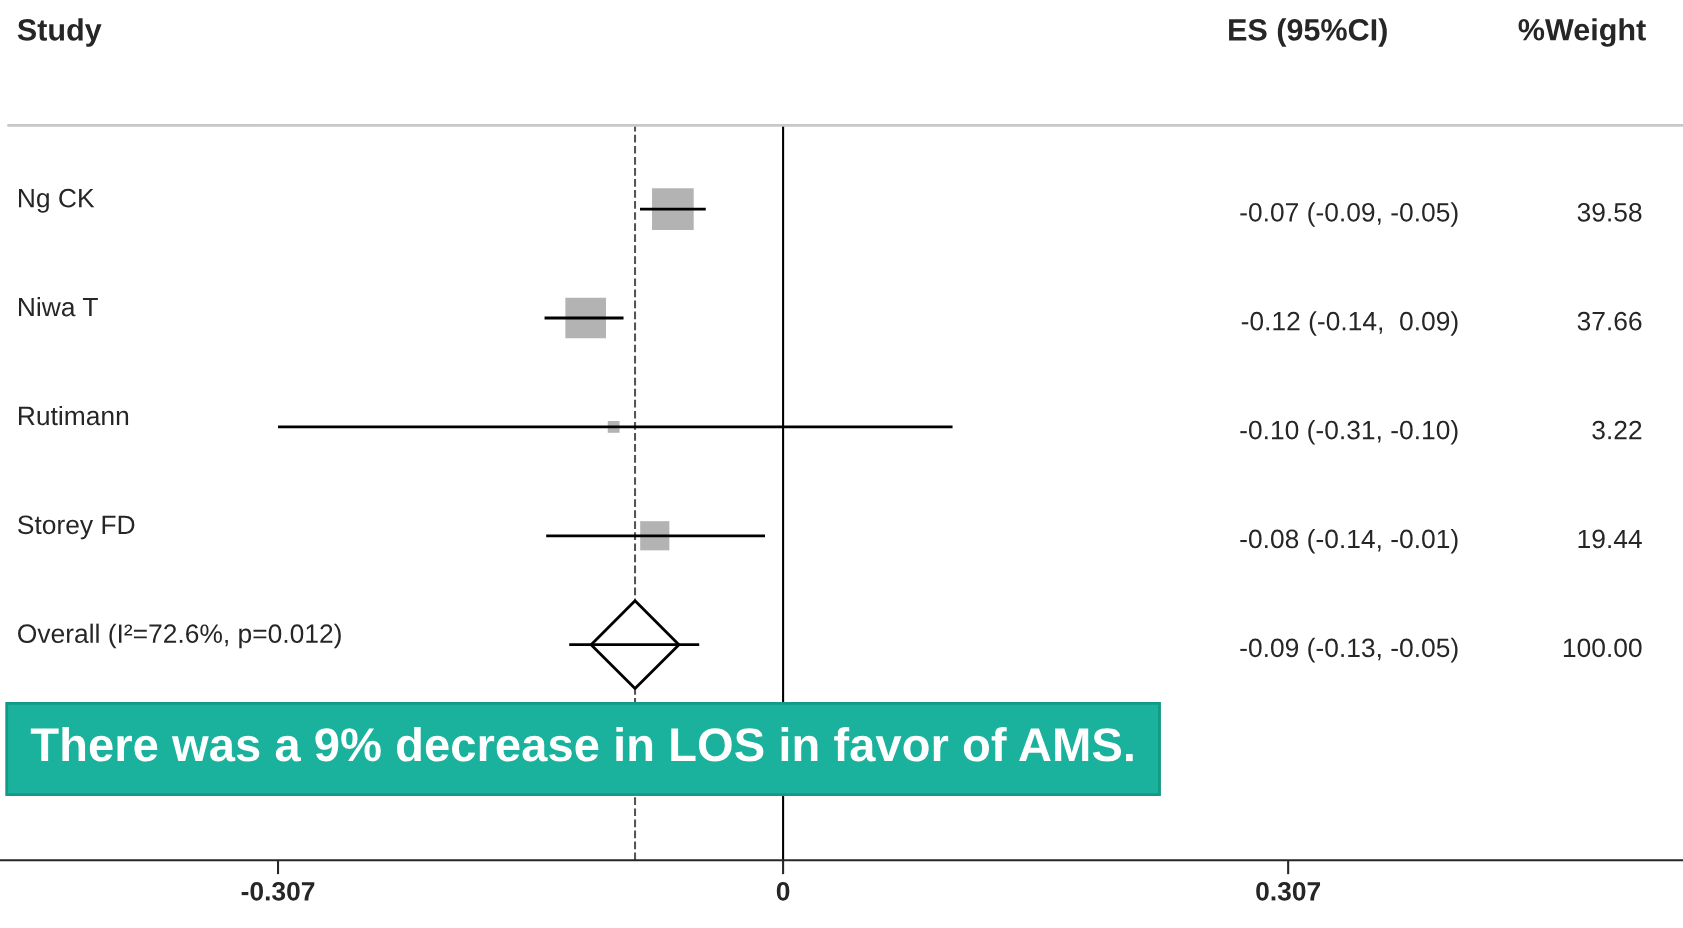 Image resolution: width=1683 pixels, height=928 pixels. I want to click on y-tick-label: Rutimann, so click(73, 415).